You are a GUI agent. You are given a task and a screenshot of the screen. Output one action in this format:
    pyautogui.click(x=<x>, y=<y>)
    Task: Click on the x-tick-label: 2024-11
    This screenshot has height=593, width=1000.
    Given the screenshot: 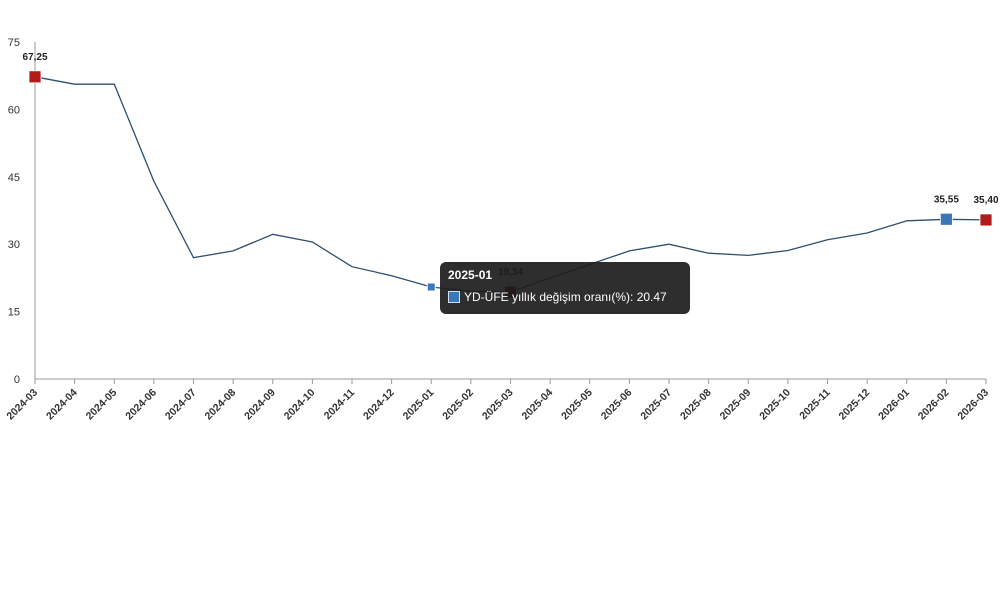 What is the action you would take?
    pyautogui.click(x=339, y=404)
    